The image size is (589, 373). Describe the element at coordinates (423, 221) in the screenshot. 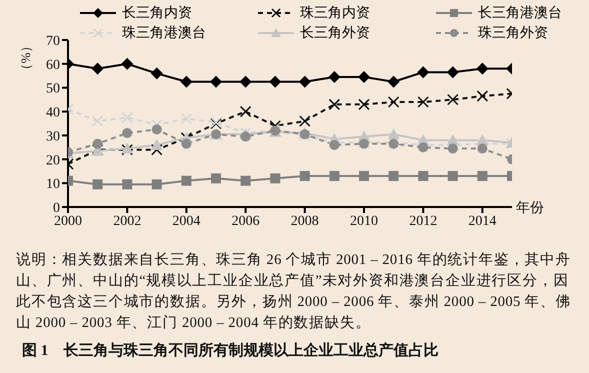

I see `x-tick-label: 2012` at that location.